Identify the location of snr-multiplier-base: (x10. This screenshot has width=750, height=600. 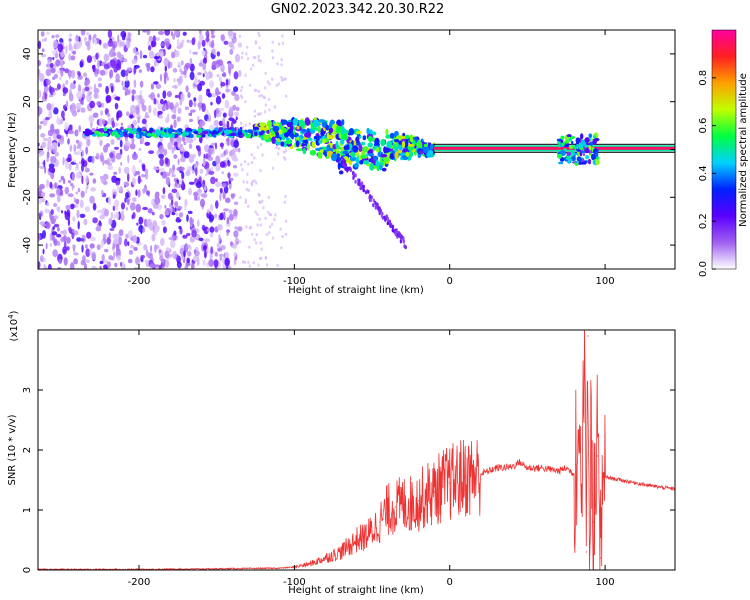
(14, 330).